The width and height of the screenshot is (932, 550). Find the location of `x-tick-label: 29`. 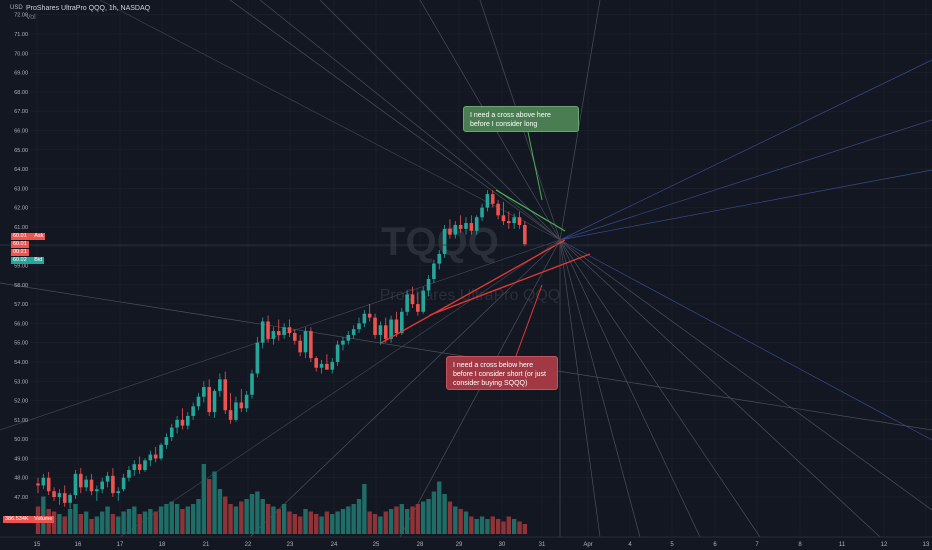

x-tick-label: 29 is located at coordinates (459, 545).